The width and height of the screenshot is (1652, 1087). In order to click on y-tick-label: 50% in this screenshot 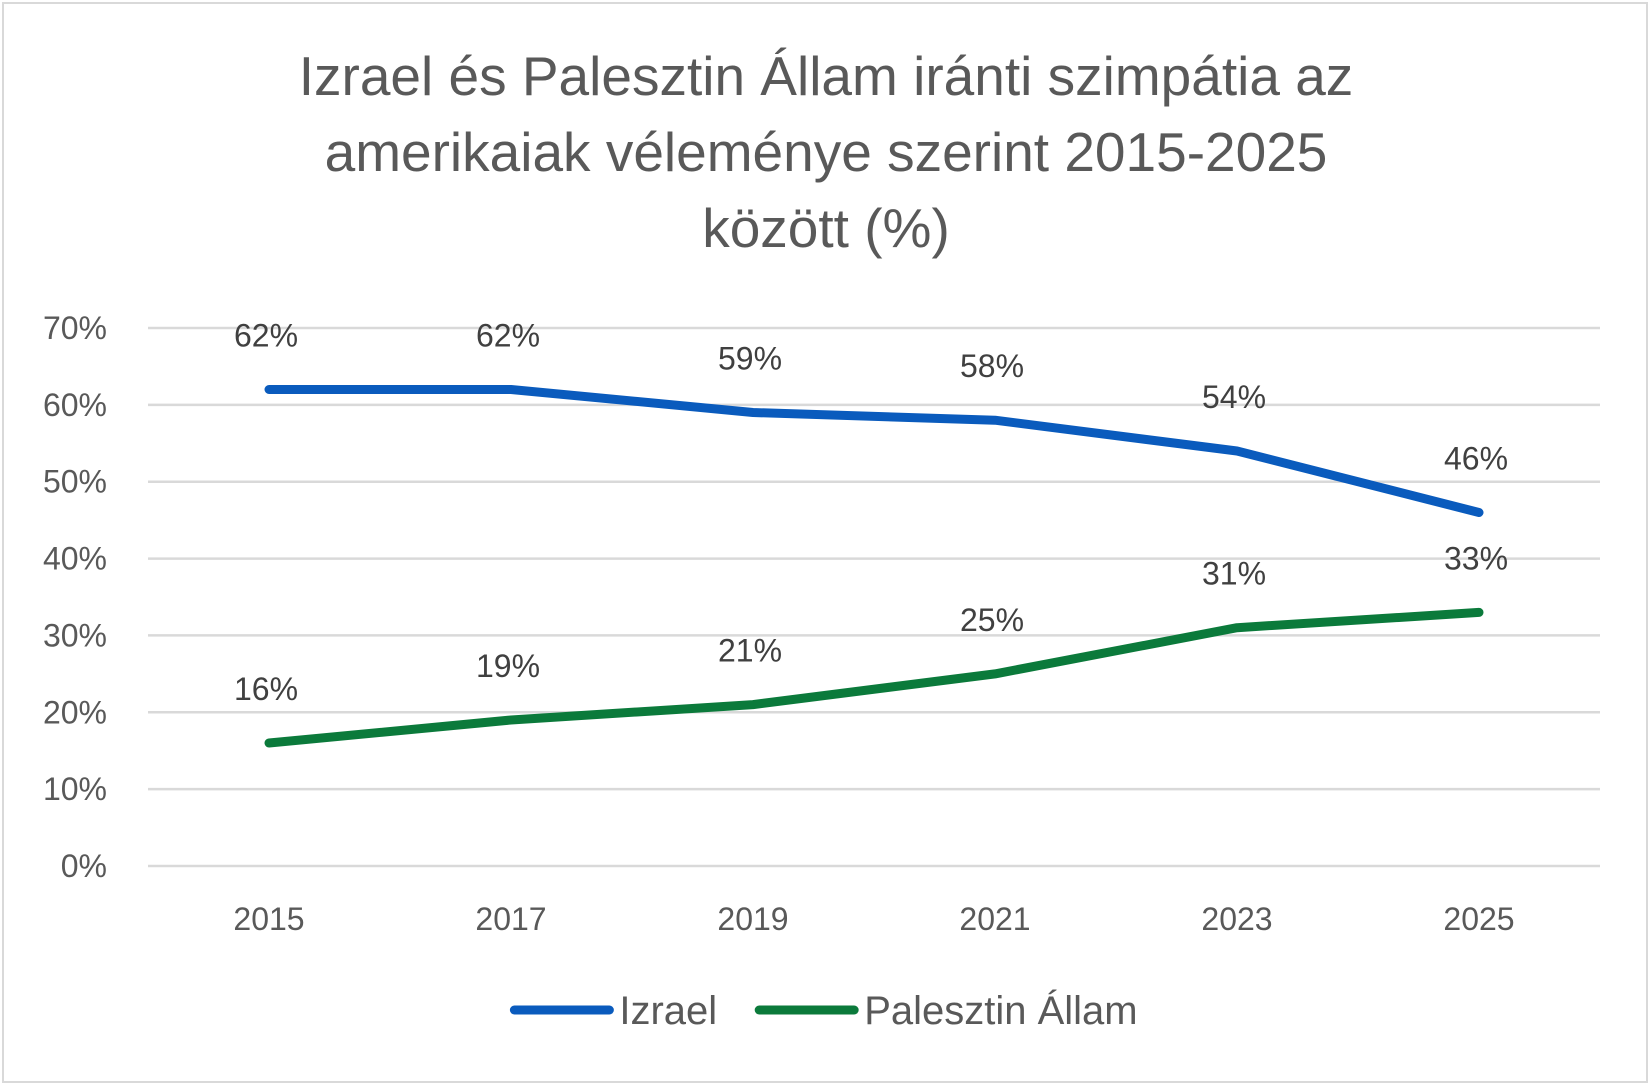, I will do `click(75, 482)`.